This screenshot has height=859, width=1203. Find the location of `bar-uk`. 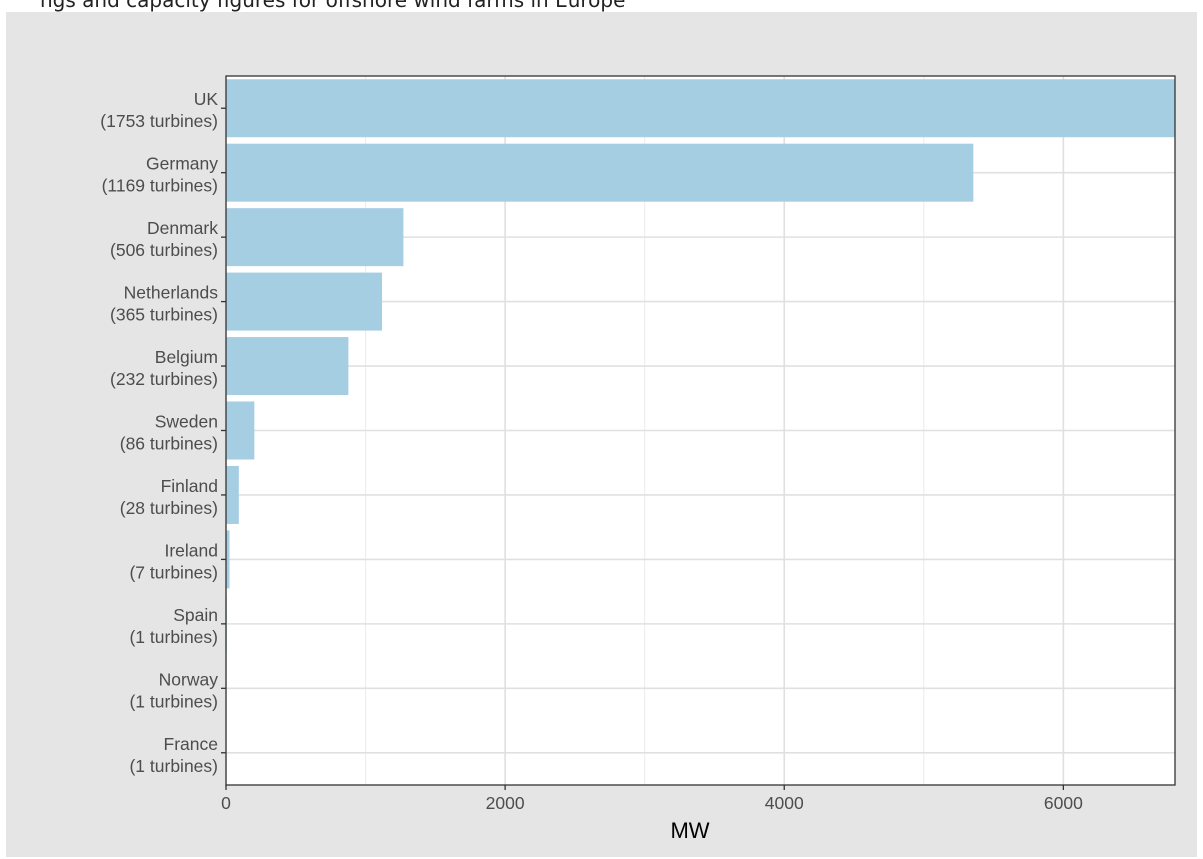

bar-uk is located at coordinates (700, 108).